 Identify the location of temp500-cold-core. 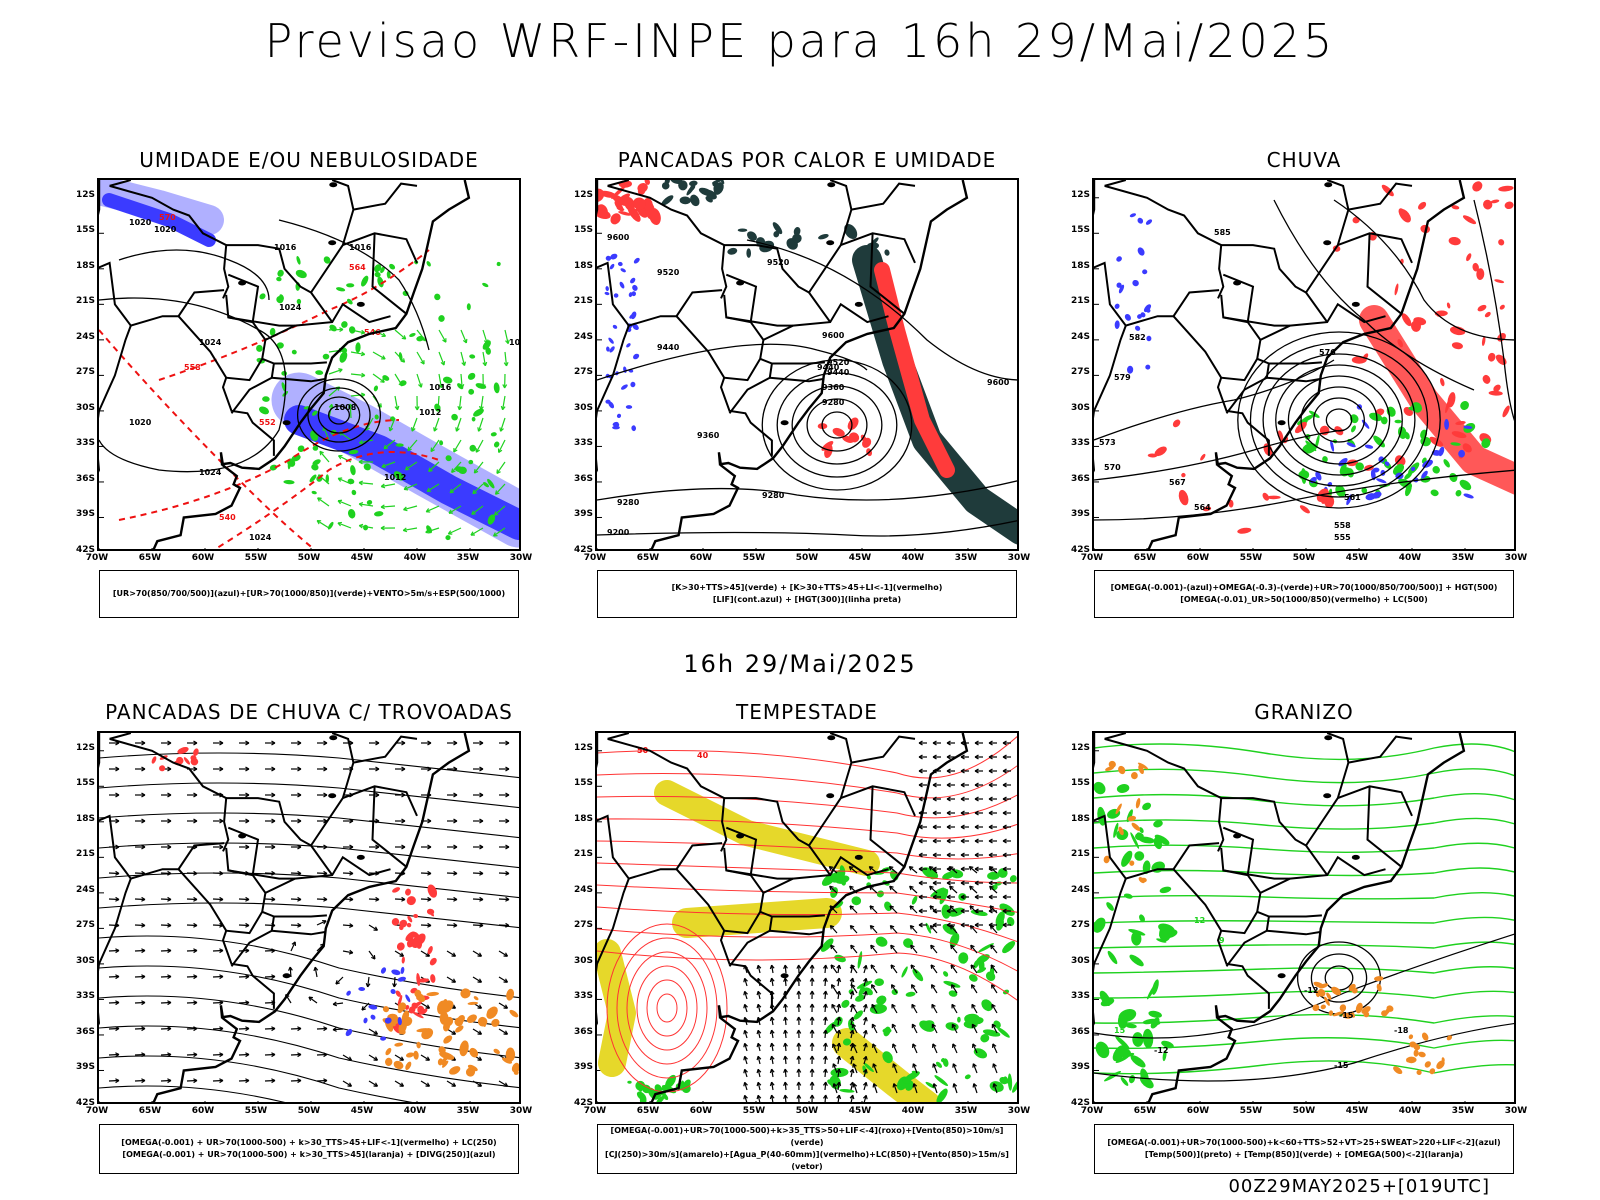
(1339, 978).